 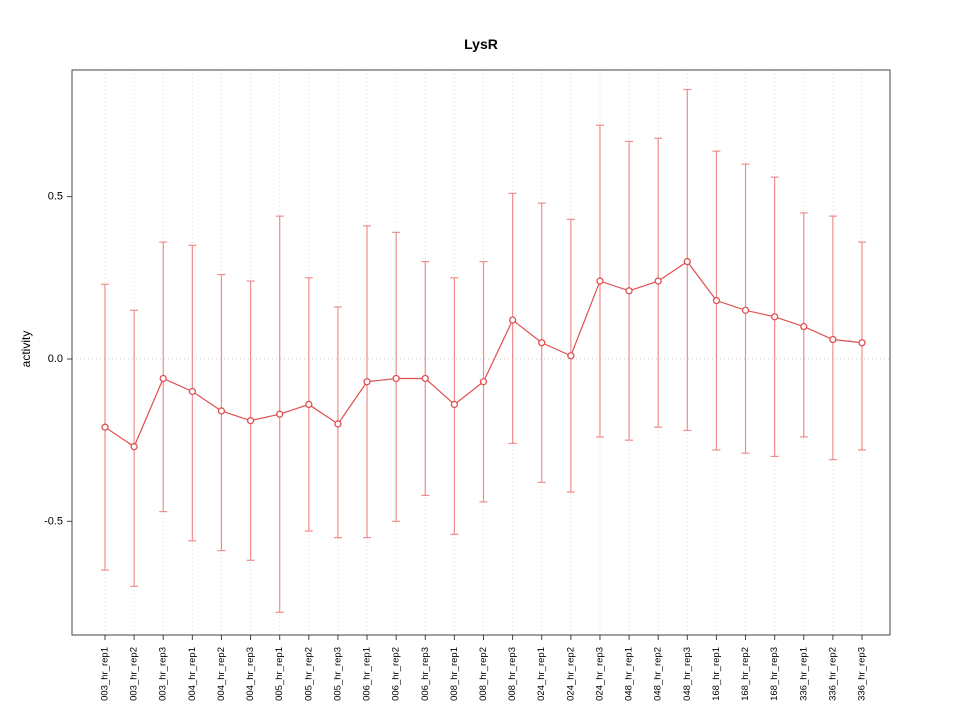 What do you see at coordinates (53, 521) in the screenshot?
I see `svg-text: -0.5` at bounding box center [53, 521].